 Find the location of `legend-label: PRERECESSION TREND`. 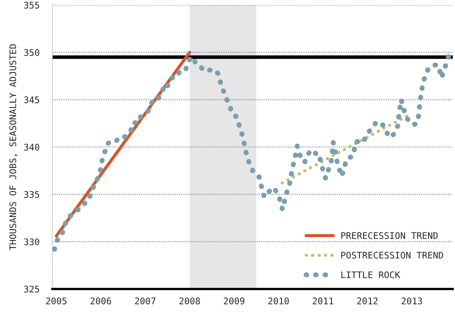

legend-label: PRERECESSION TREND is located at coordinates (389, 235).